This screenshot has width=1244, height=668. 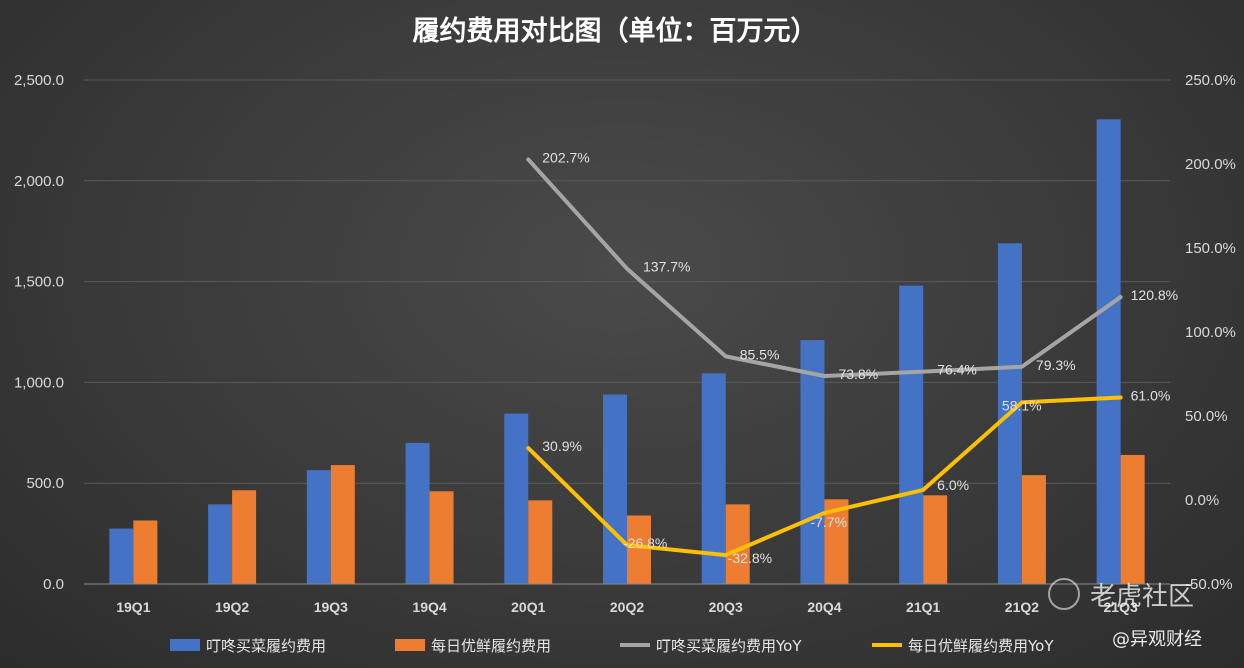 What do you see at coordinates (39, 382) in the screenshot?
I see `y-left-tick-label: 1,000.0` at bounding box center [39, 382].